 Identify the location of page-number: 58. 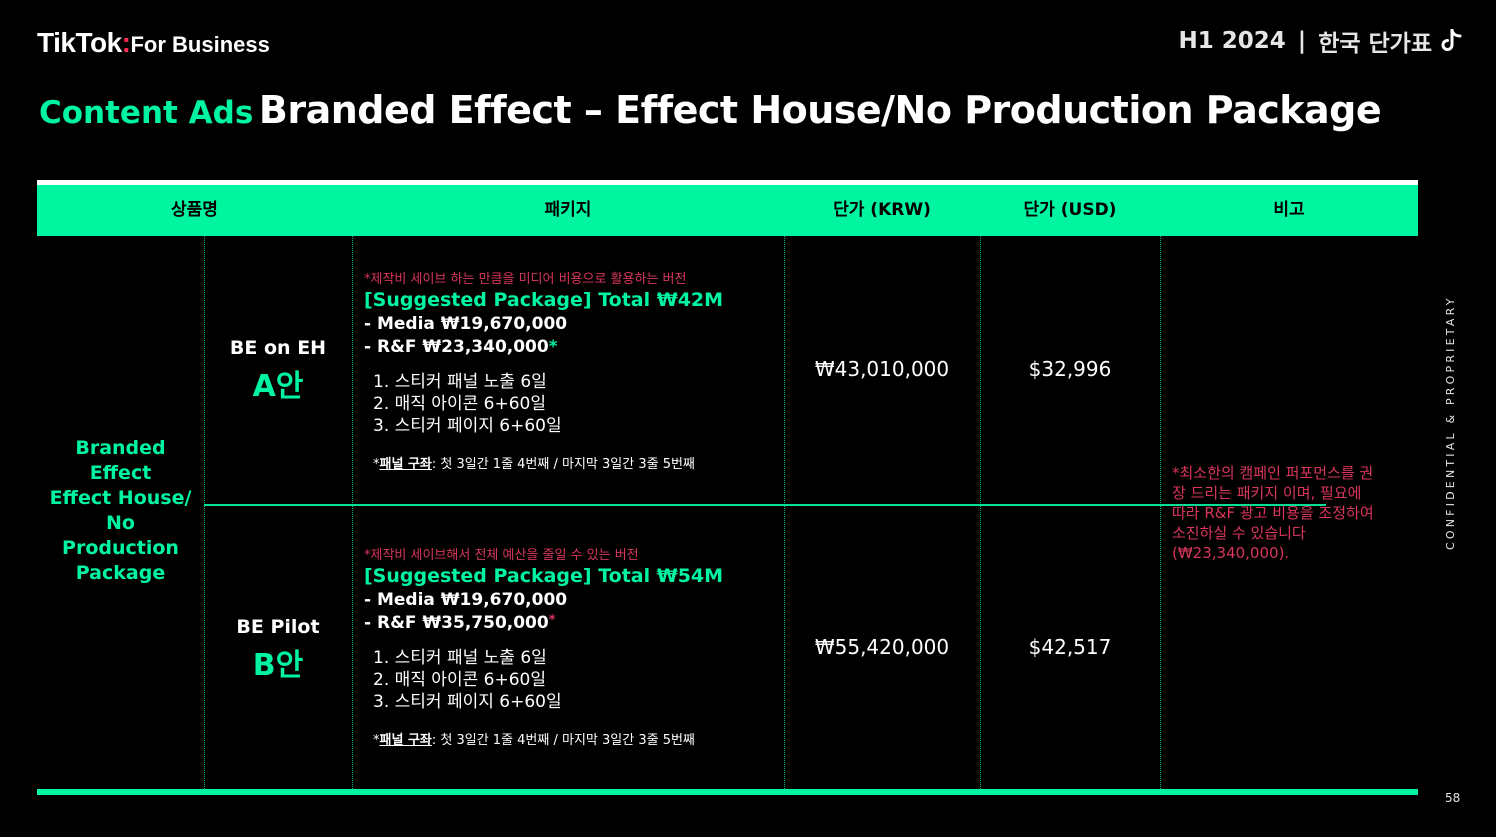
(1453, 798).